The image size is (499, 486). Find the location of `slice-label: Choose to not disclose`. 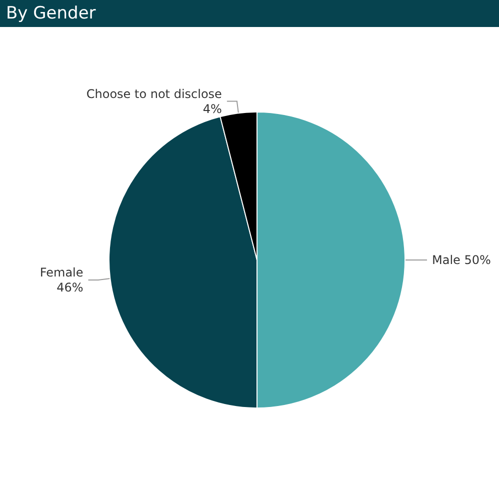

slice-label: Choose to not disclose is located at coordinates (154, 93).